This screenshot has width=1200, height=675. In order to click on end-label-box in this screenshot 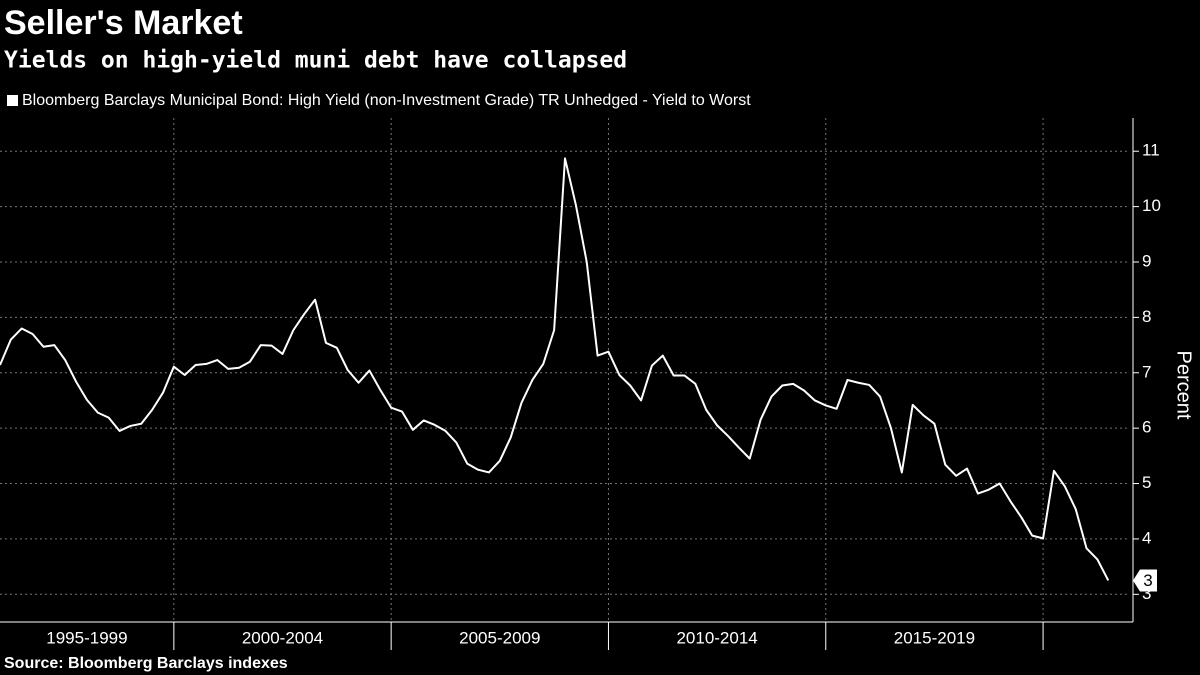, I will do `click(1145, 580)`.